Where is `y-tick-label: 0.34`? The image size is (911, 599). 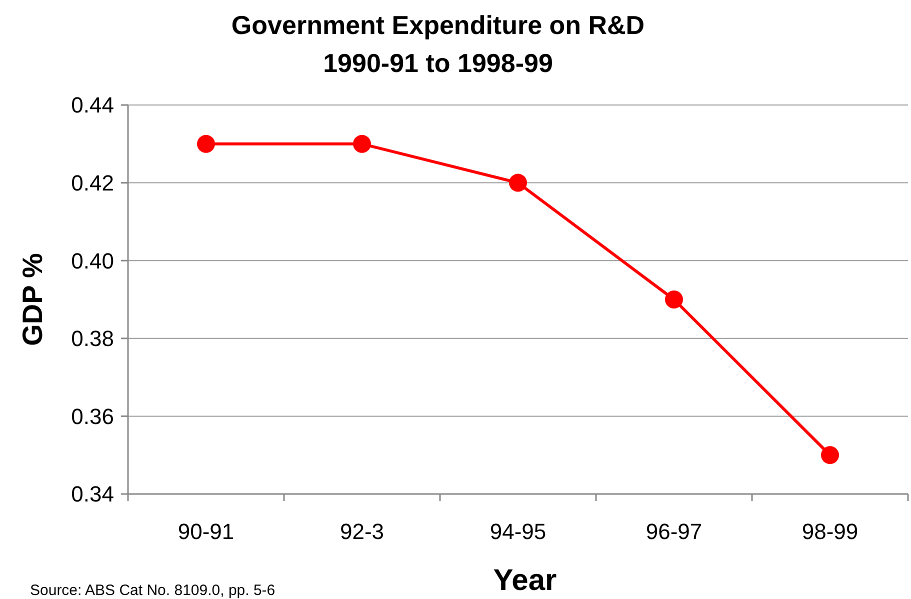 y-tick-label: 0.34 is located at coordinates (92, 494).